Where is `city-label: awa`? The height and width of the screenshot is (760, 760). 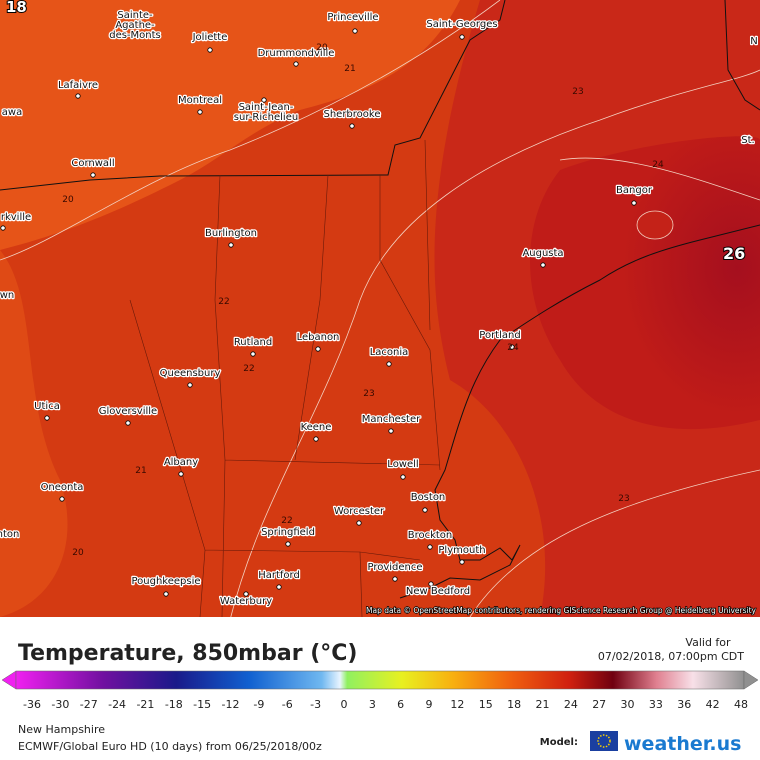 city-label: awa is located at coordinates (12, 112).